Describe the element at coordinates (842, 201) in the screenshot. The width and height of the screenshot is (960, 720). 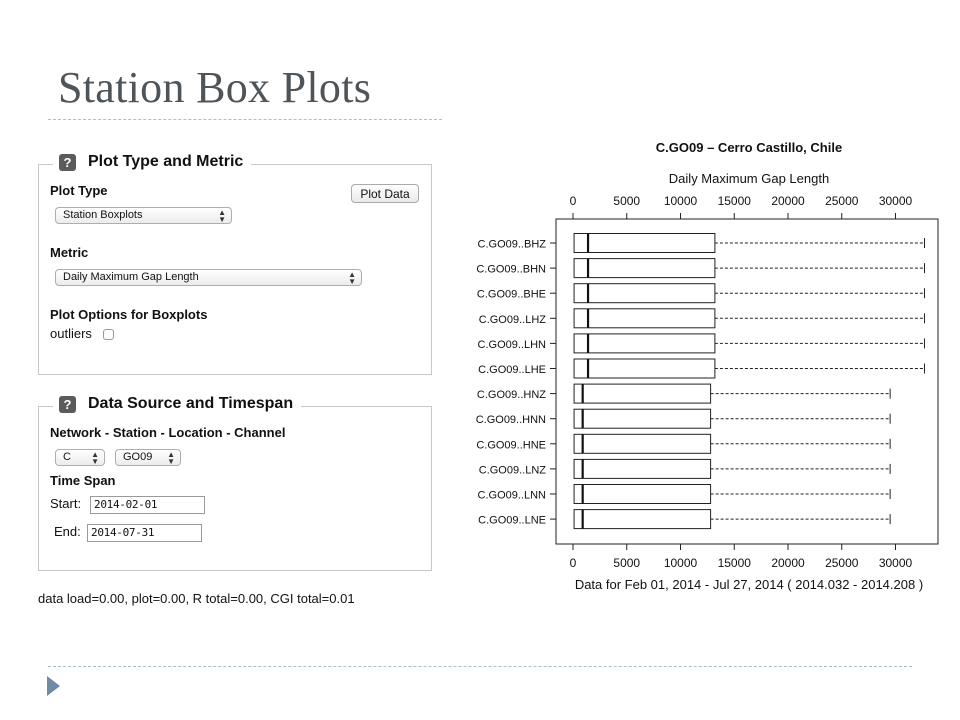
I see `top-tick-label: 25000` at that location.